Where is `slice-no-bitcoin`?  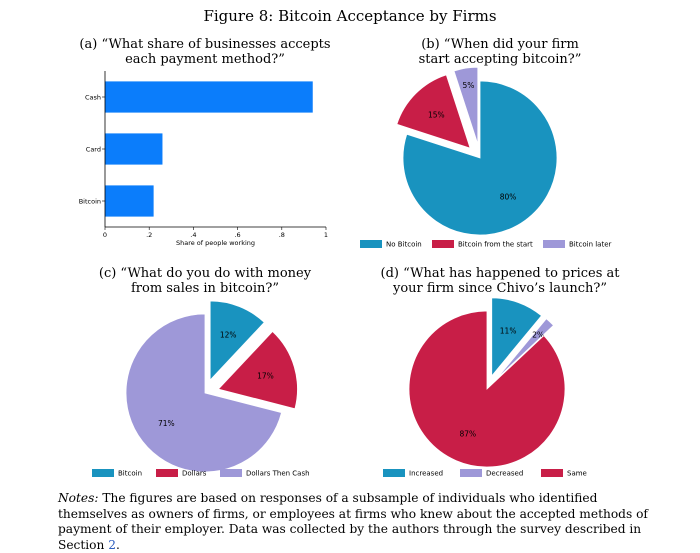 slice-no-bitcoin is located at coordinates (480, 158).